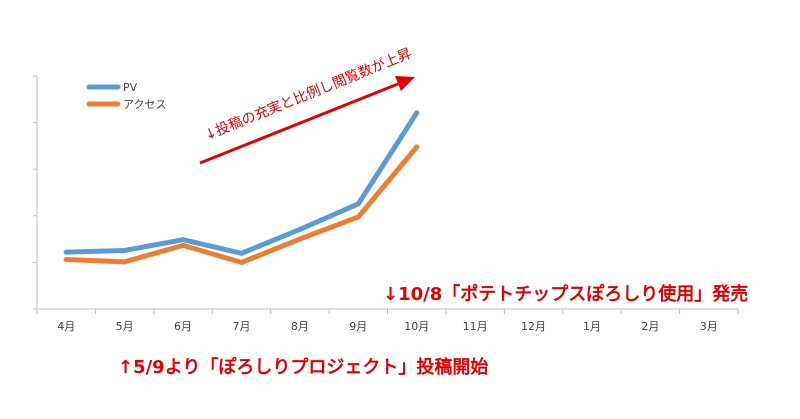 This screenshot has height=419, width=800. What do you see at coordinates (416, 326) in the screenshot?
I see `x-tick-label: 10月` at bounding box center [416, 326].